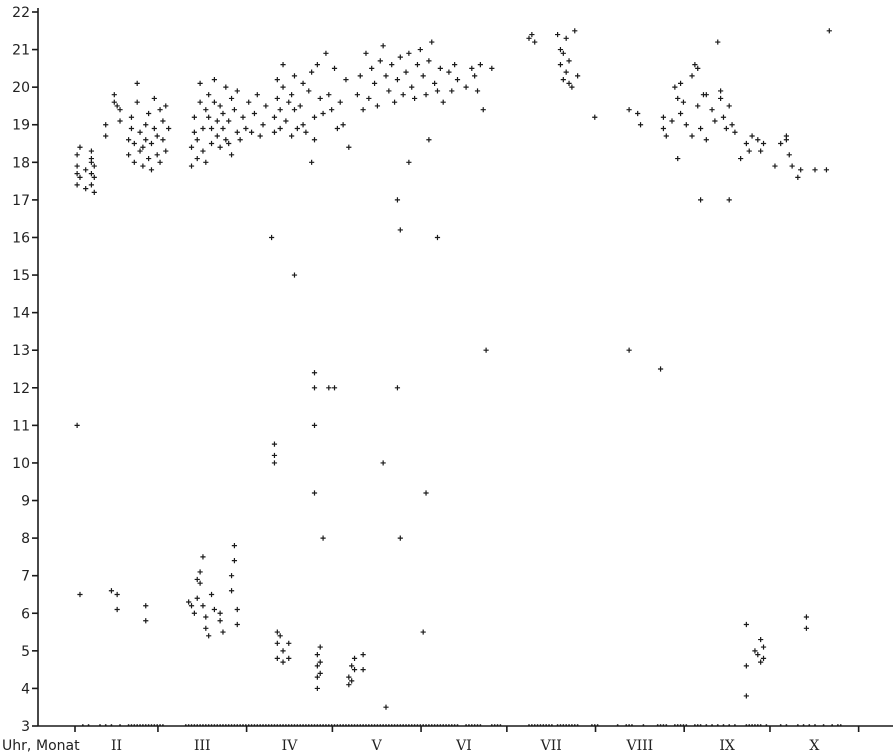 This screenshot has height=755, width=893. I want to click on x-month-label: V, so click(377, 746).